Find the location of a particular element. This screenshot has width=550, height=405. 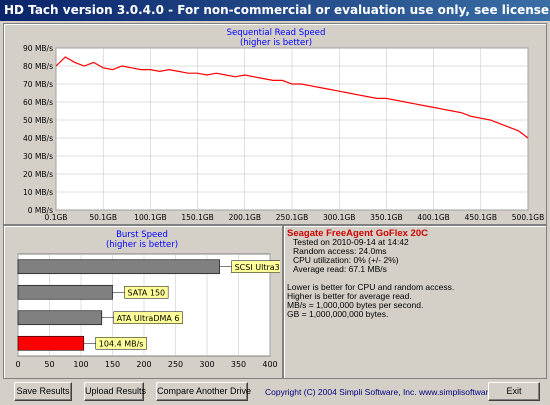

burst-x-tick-label: 300 is located at coordinates (206, 364).